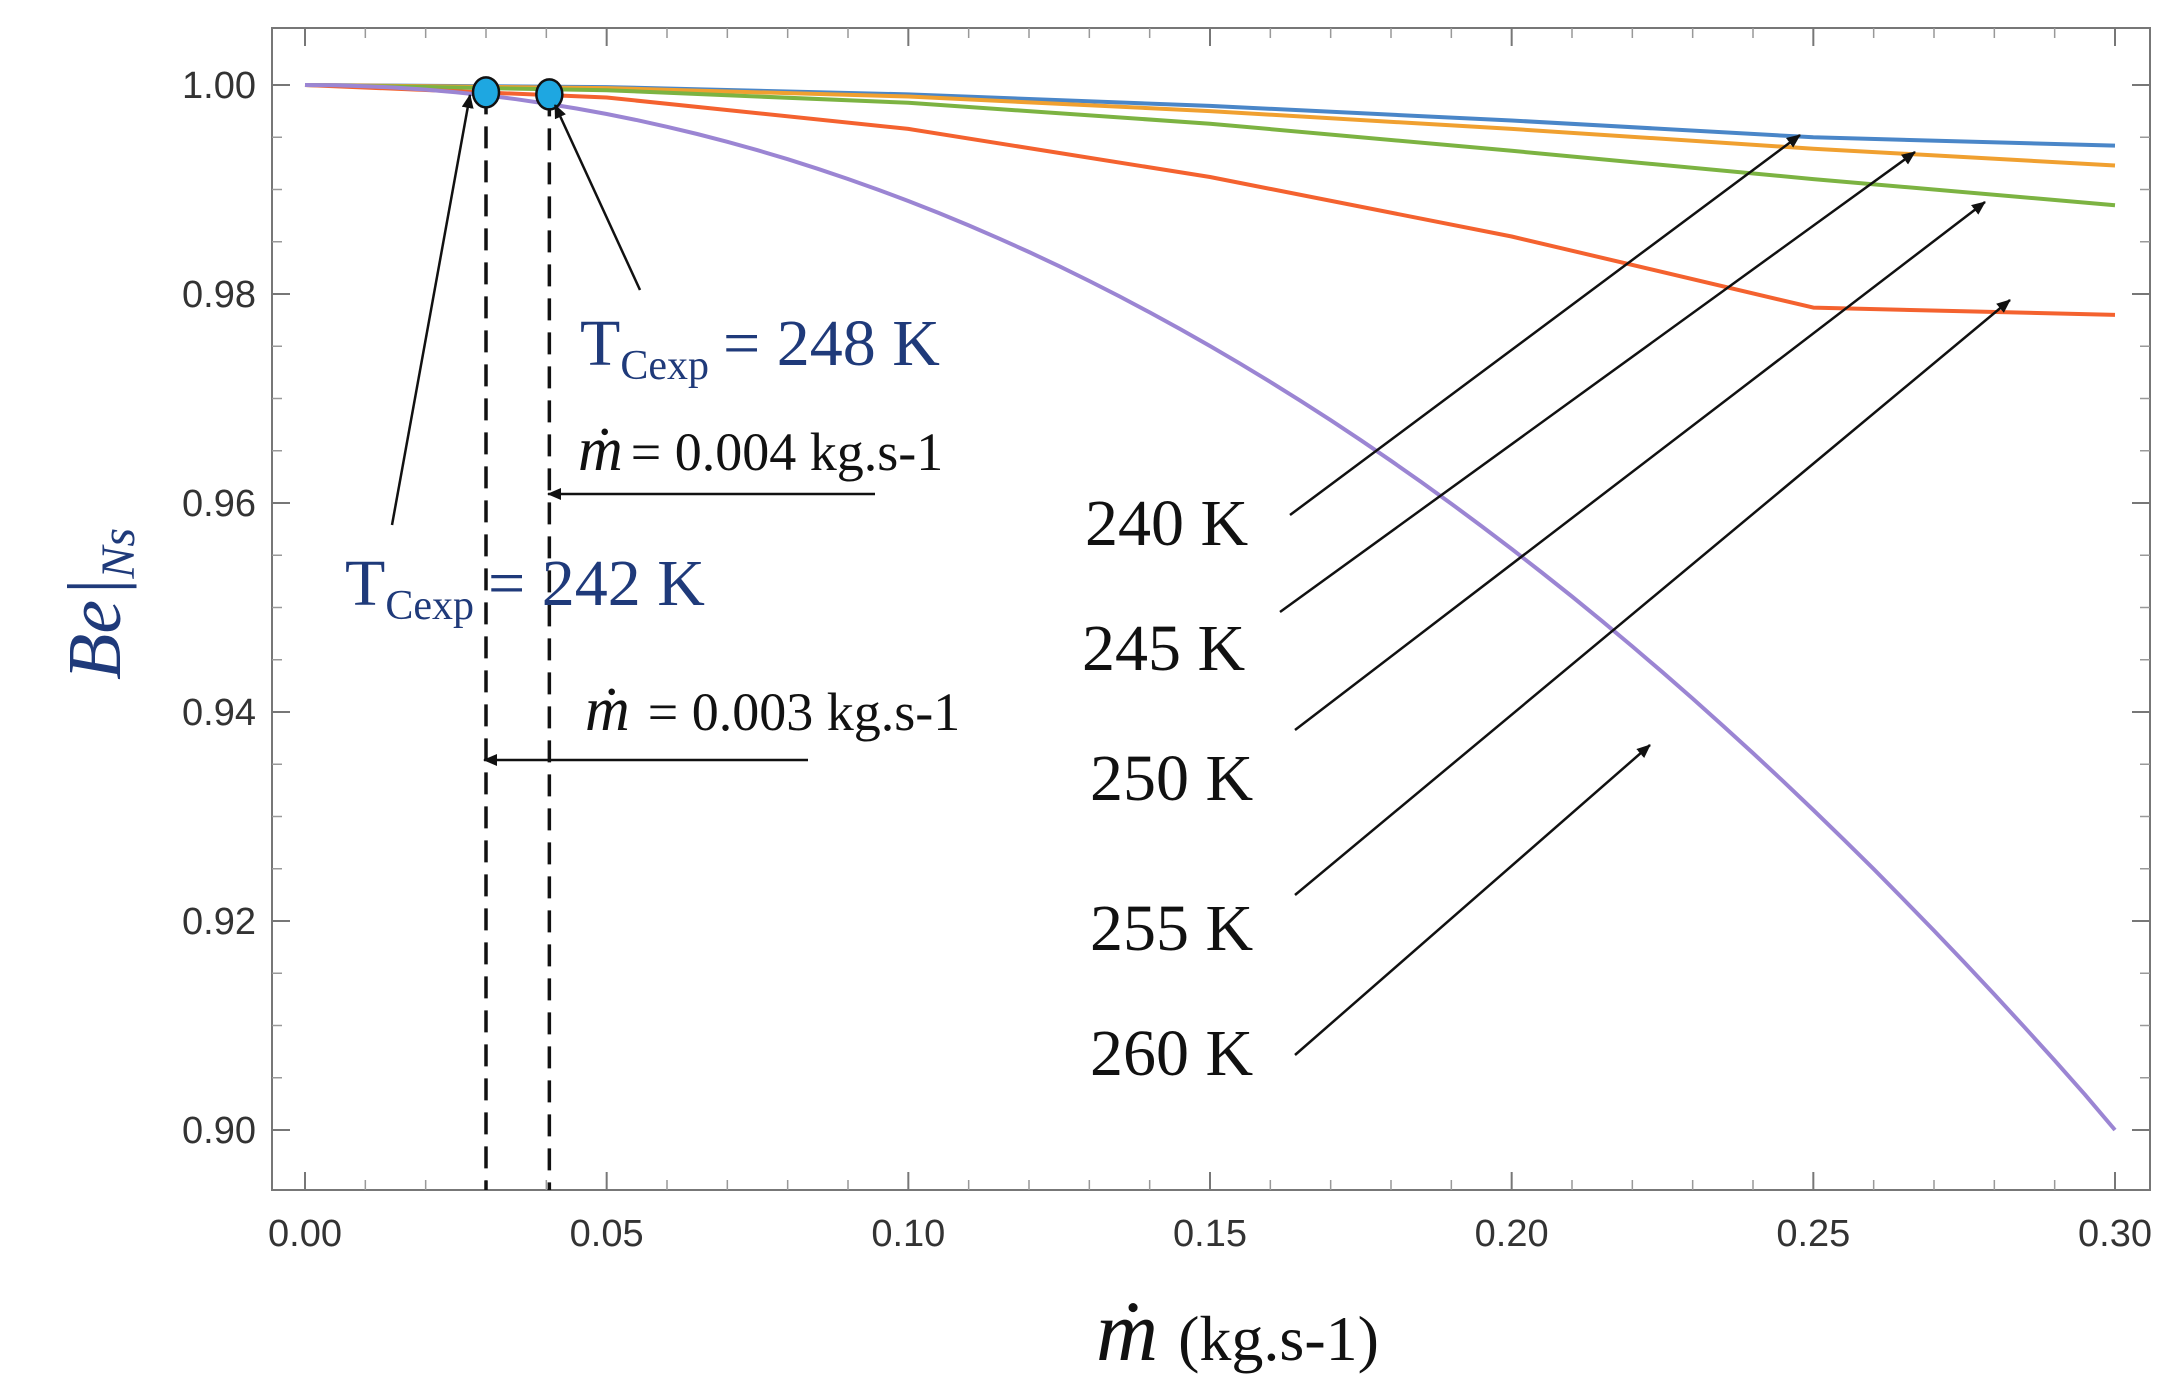  What do you see at coordinates (518, 641) in the screenshot?
I see `guides-layer` at bounding box center [518, 641].